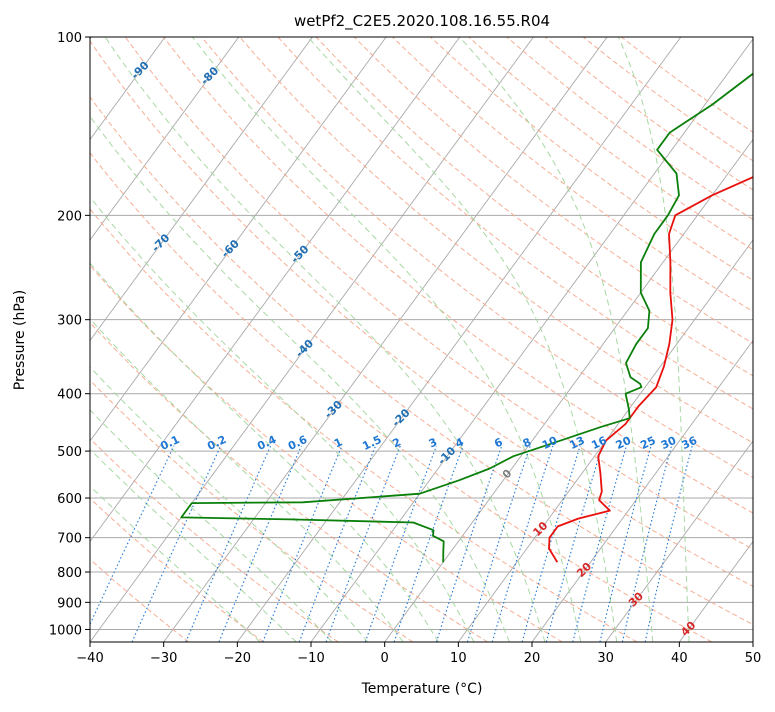 The height and width of the screenshot is (712, 775). I want to click on y-tick-label-300: 300, so click(69, 321).